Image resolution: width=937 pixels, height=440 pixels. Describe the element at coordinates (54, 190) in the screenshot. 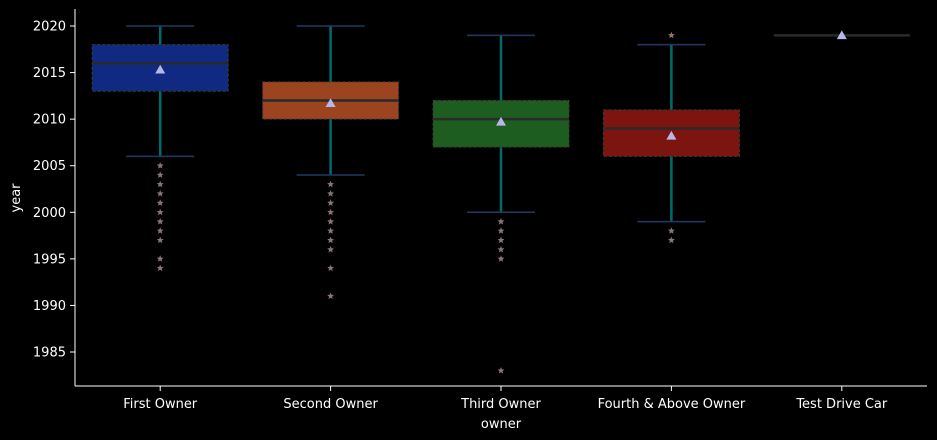

I see `y-axis-ticks: 1985 1990 1995 2000 2005 2010 2015 2020` at that location.